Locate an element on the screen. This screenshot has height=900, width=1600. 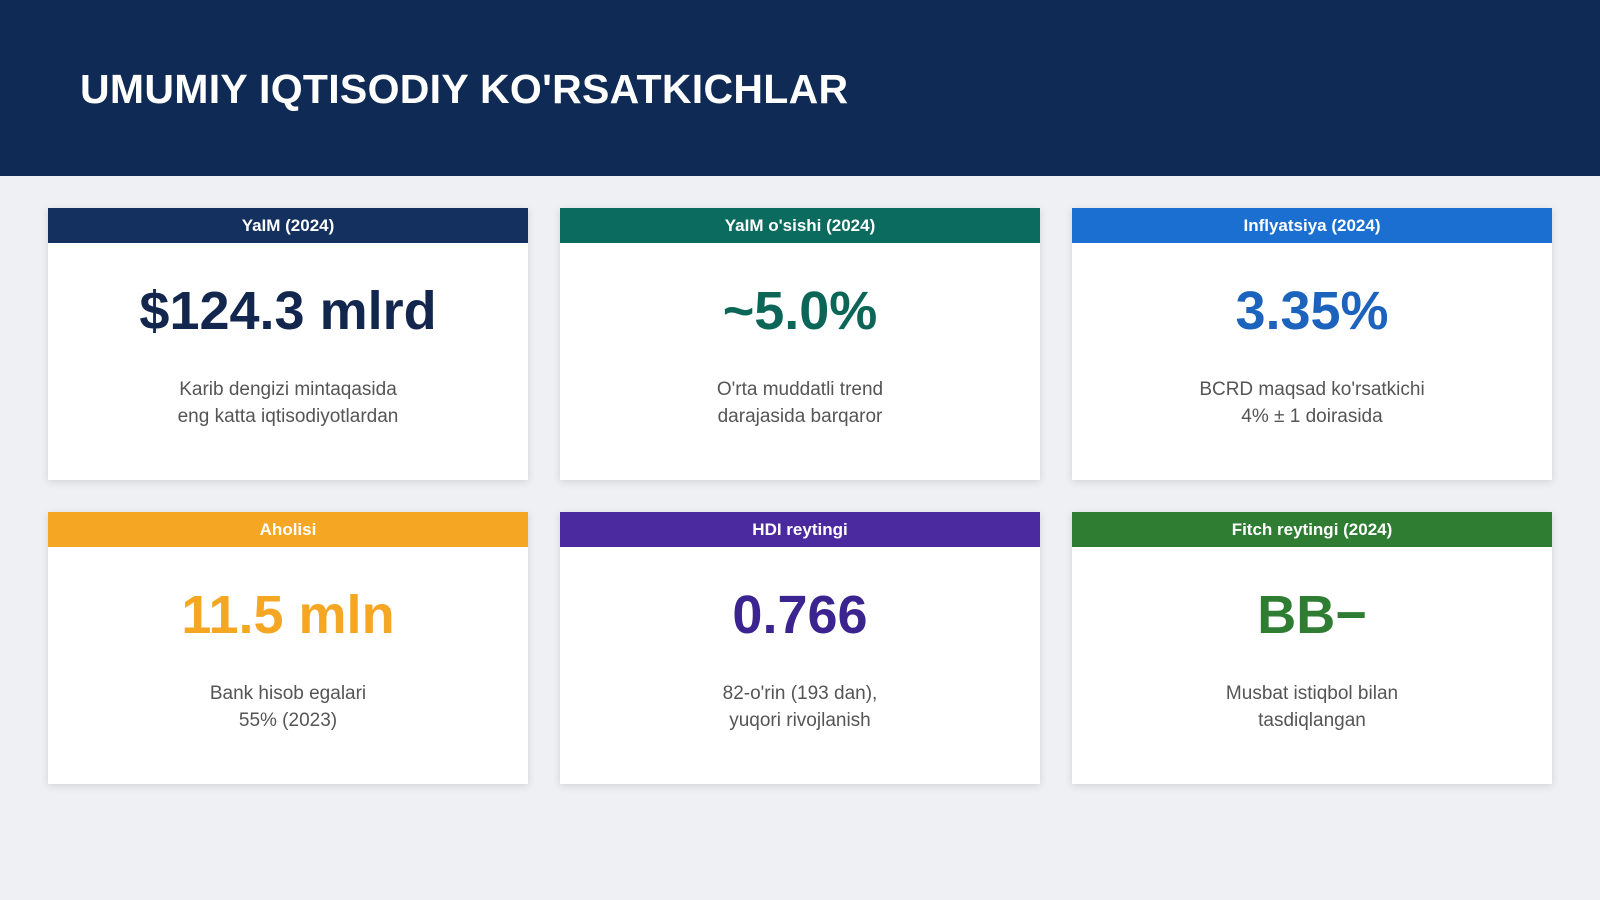
card-label: Inflyatsiya (2024) is located at coordinates (1312, 225).